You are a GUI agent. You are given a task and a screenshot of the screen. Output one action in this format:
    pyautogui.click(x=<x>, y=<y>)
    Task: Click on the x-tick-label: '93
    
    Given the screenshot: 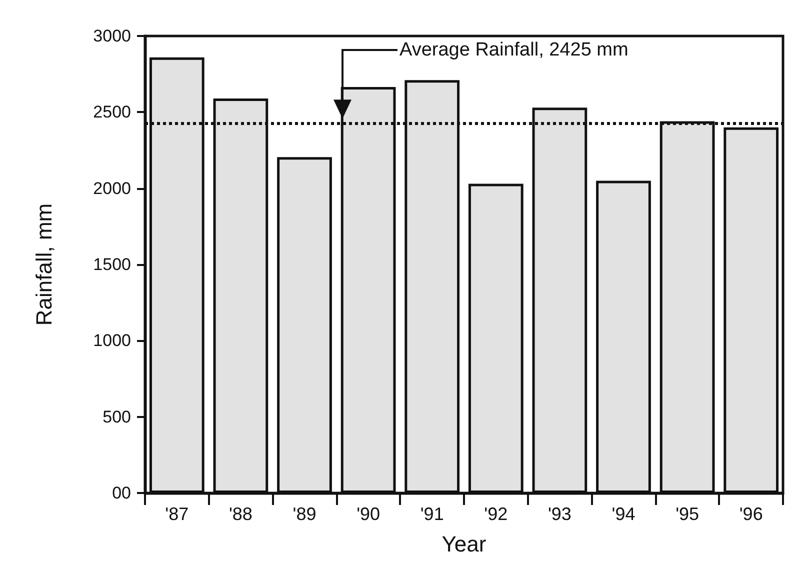 What is the action you would take?
    pyautogui.click(x=560, y=514)
    